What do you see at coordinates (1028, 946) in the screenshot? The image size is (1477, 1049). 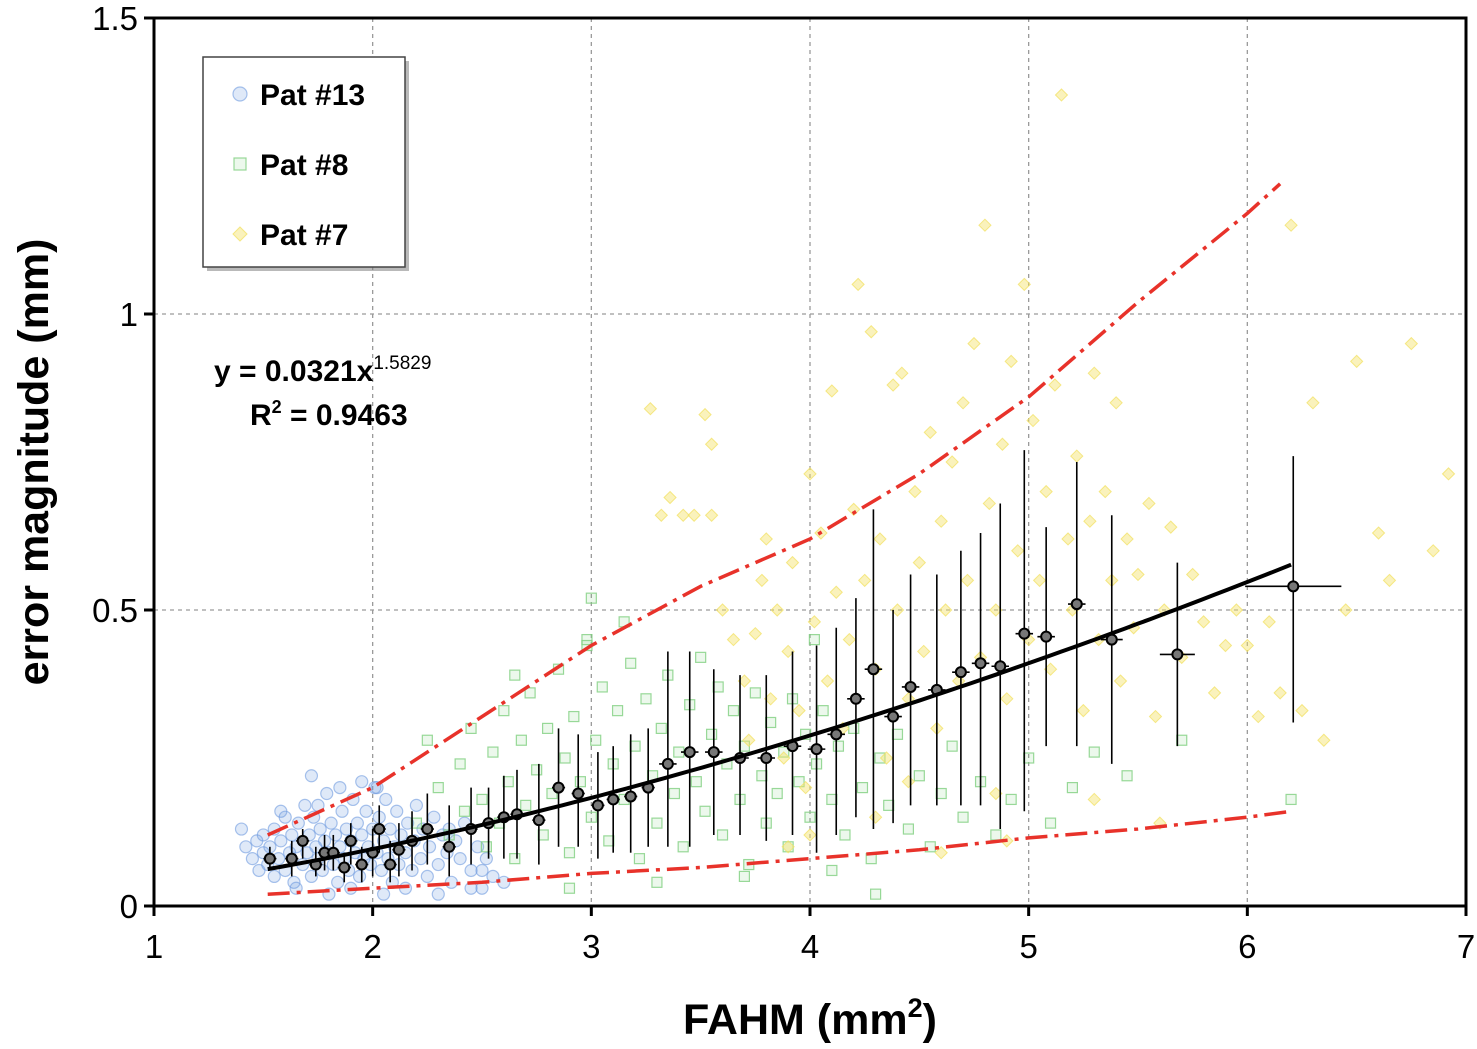 I see `x-tick-label: 5` at bounding box center [1028, 946].